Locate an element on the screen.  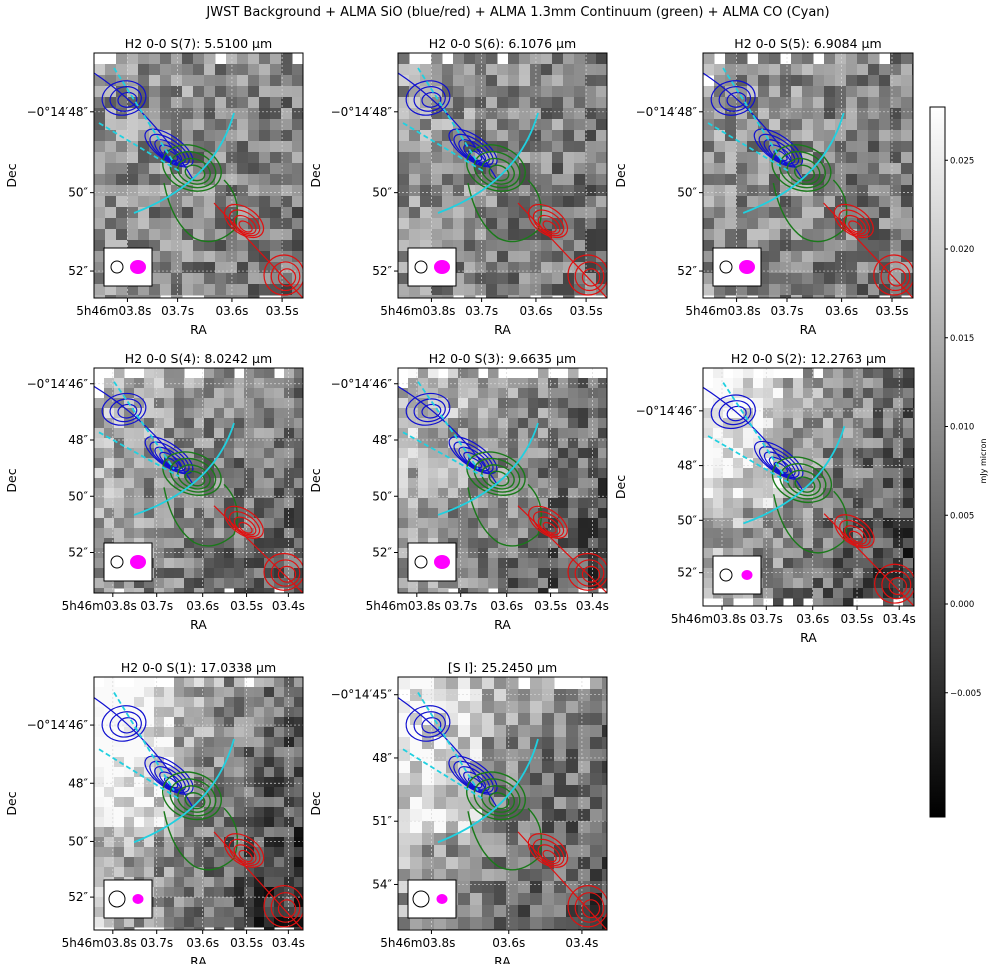
y-tick-label: −0°14′48″ is located at coordinates (58, 112).